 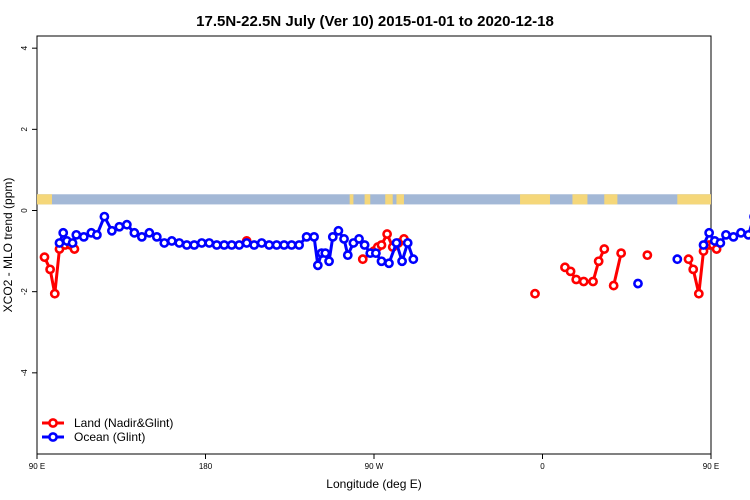 I want to click on x-tick-label-3: 0, so click(x=542, y=466).